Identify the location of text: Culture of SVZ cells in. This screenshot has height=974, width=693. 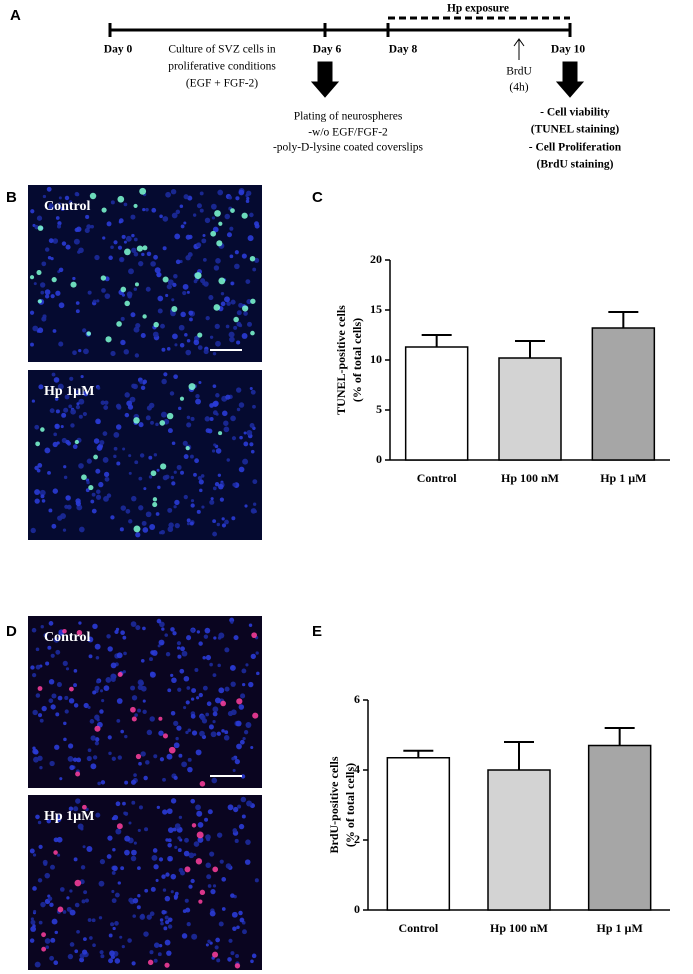
(222, 50).